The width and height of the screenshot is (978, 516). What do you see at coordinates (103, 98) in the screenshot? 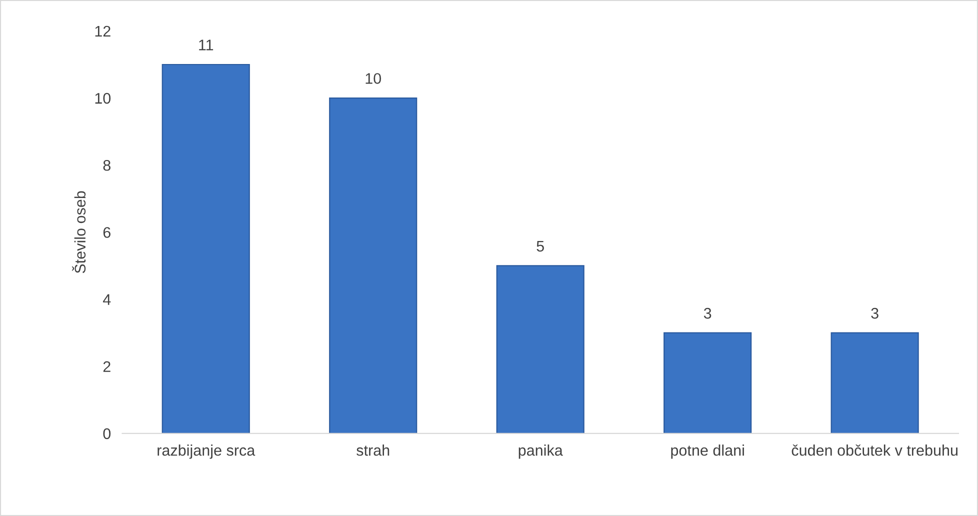
I see `y-tick-label: 10` at bounding box center [103, 98].